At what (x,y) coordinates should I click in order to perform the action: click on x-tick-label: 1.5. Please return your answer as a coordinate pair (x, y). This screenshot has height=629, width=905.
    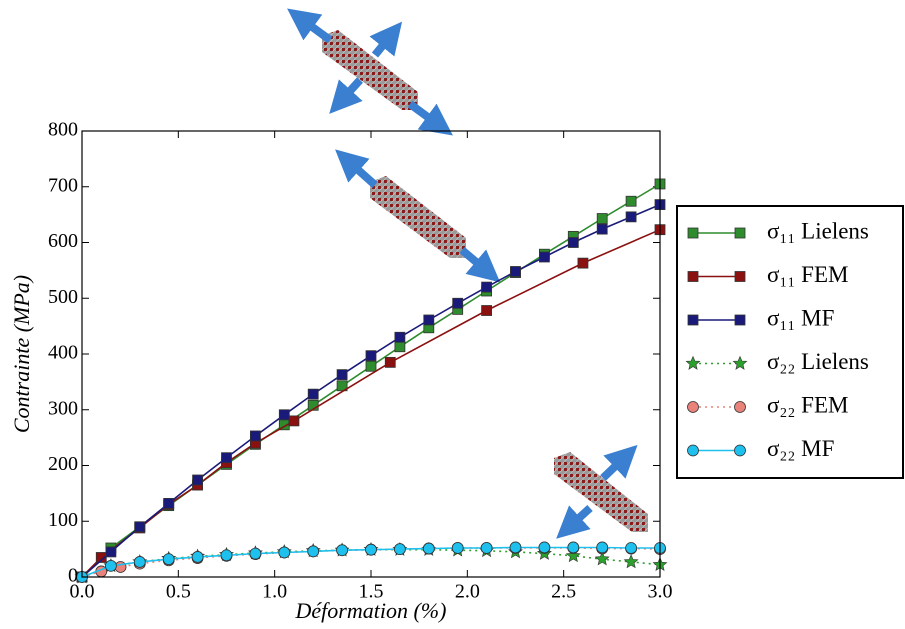
    Looking at the image, I should click on (371, 592).